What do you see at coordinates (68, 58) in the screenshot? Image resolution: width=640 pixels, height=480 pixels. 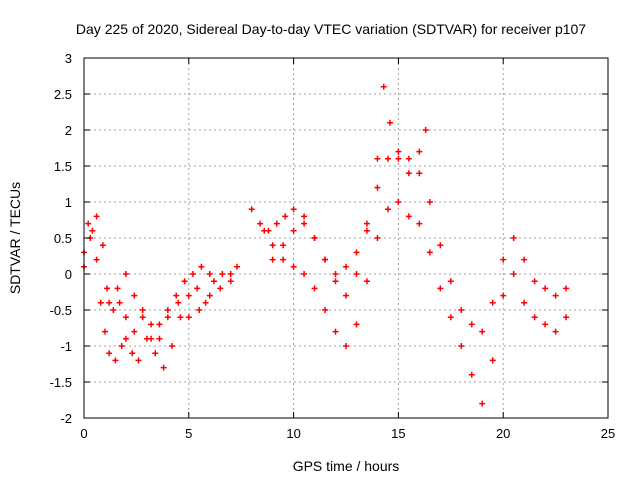 I see `y-tick-label: 3` at bounding box center [68, 58].